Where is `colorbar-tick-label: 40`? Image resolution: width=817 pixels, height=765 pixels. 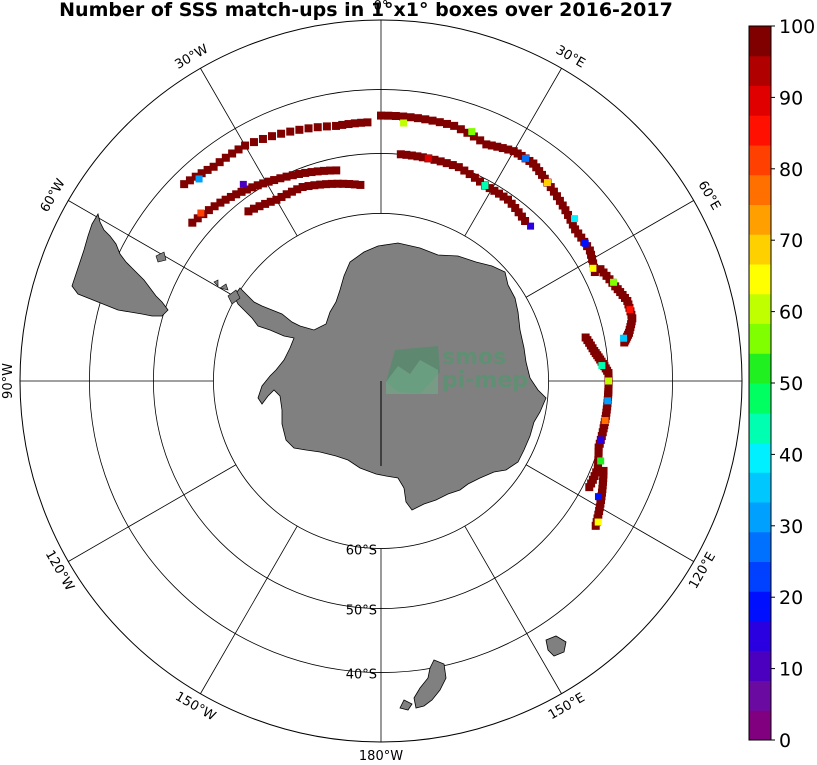
colorbar-tick-label: 40 is located at coordinates (791, 455).